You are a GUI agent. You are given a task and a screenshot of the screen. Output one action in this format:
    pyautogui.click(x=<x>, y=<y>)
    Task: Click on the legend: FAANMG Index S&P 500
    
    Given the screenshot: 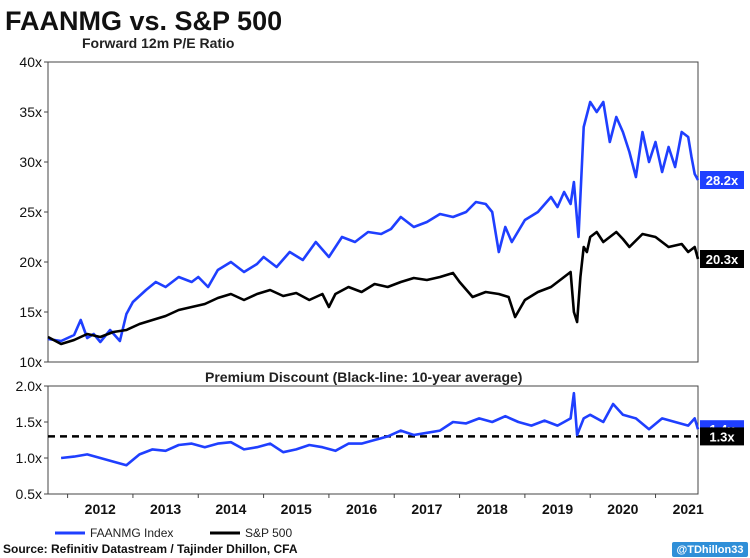 What is the action you would take?
    pyautogui.click(x=173, y=533)
    